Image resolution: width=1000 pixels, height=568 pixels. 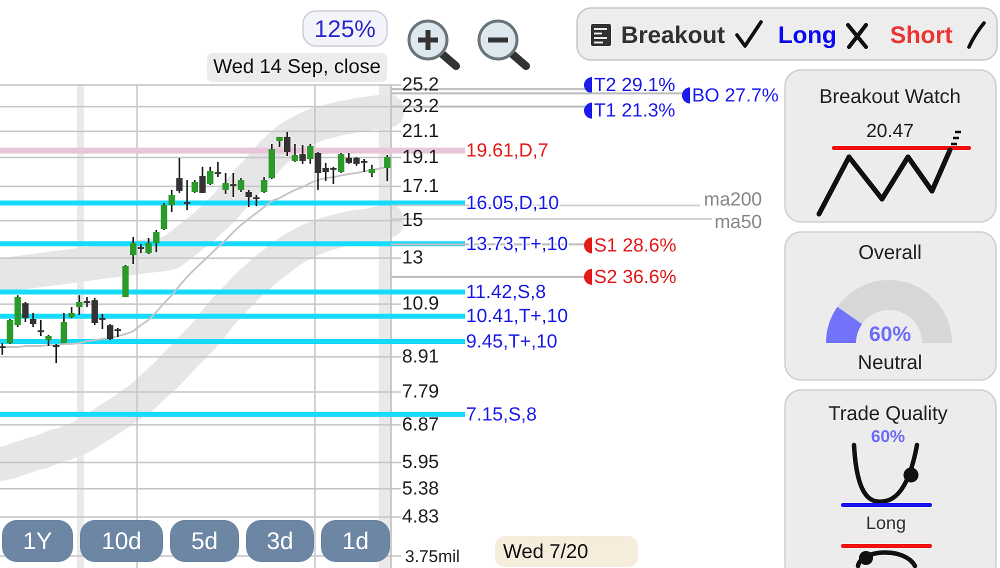 I want to click on text: 5d, so click(x=204, y=541).